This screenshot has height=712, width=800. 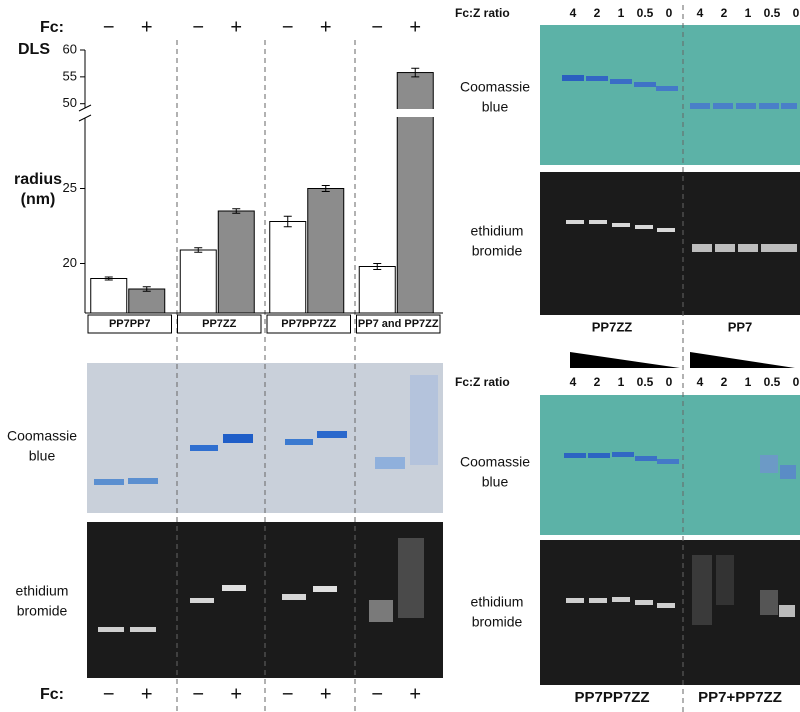 I want to click on y-label: radius, so click(x=38, y=179).